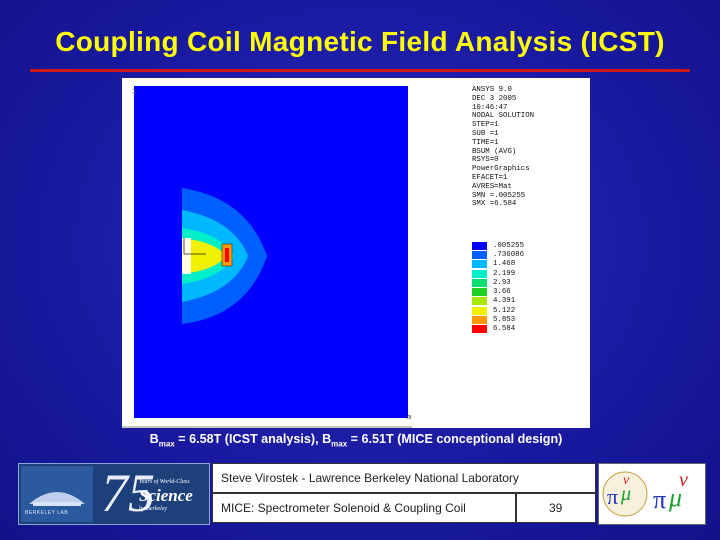 The height and width of the screenshot is (540, 720). I want to click on readout-line: SUB =1, so click(485, 133).